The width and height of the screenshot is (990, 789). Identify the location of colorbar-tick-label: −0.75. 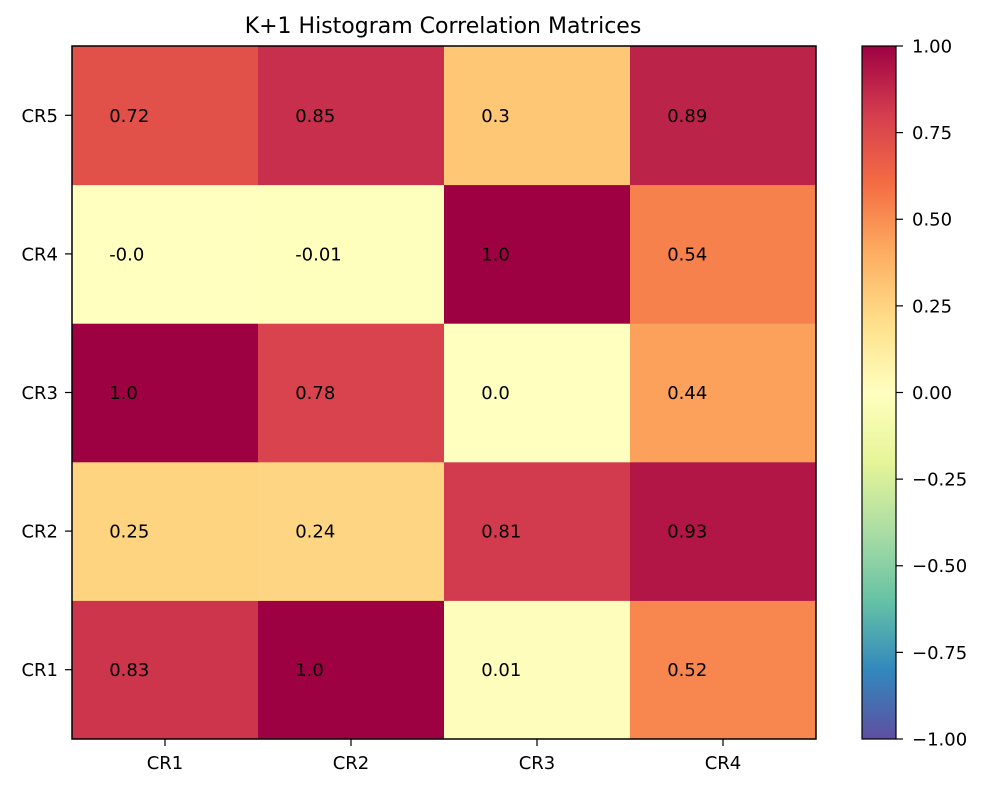
(939, 653).